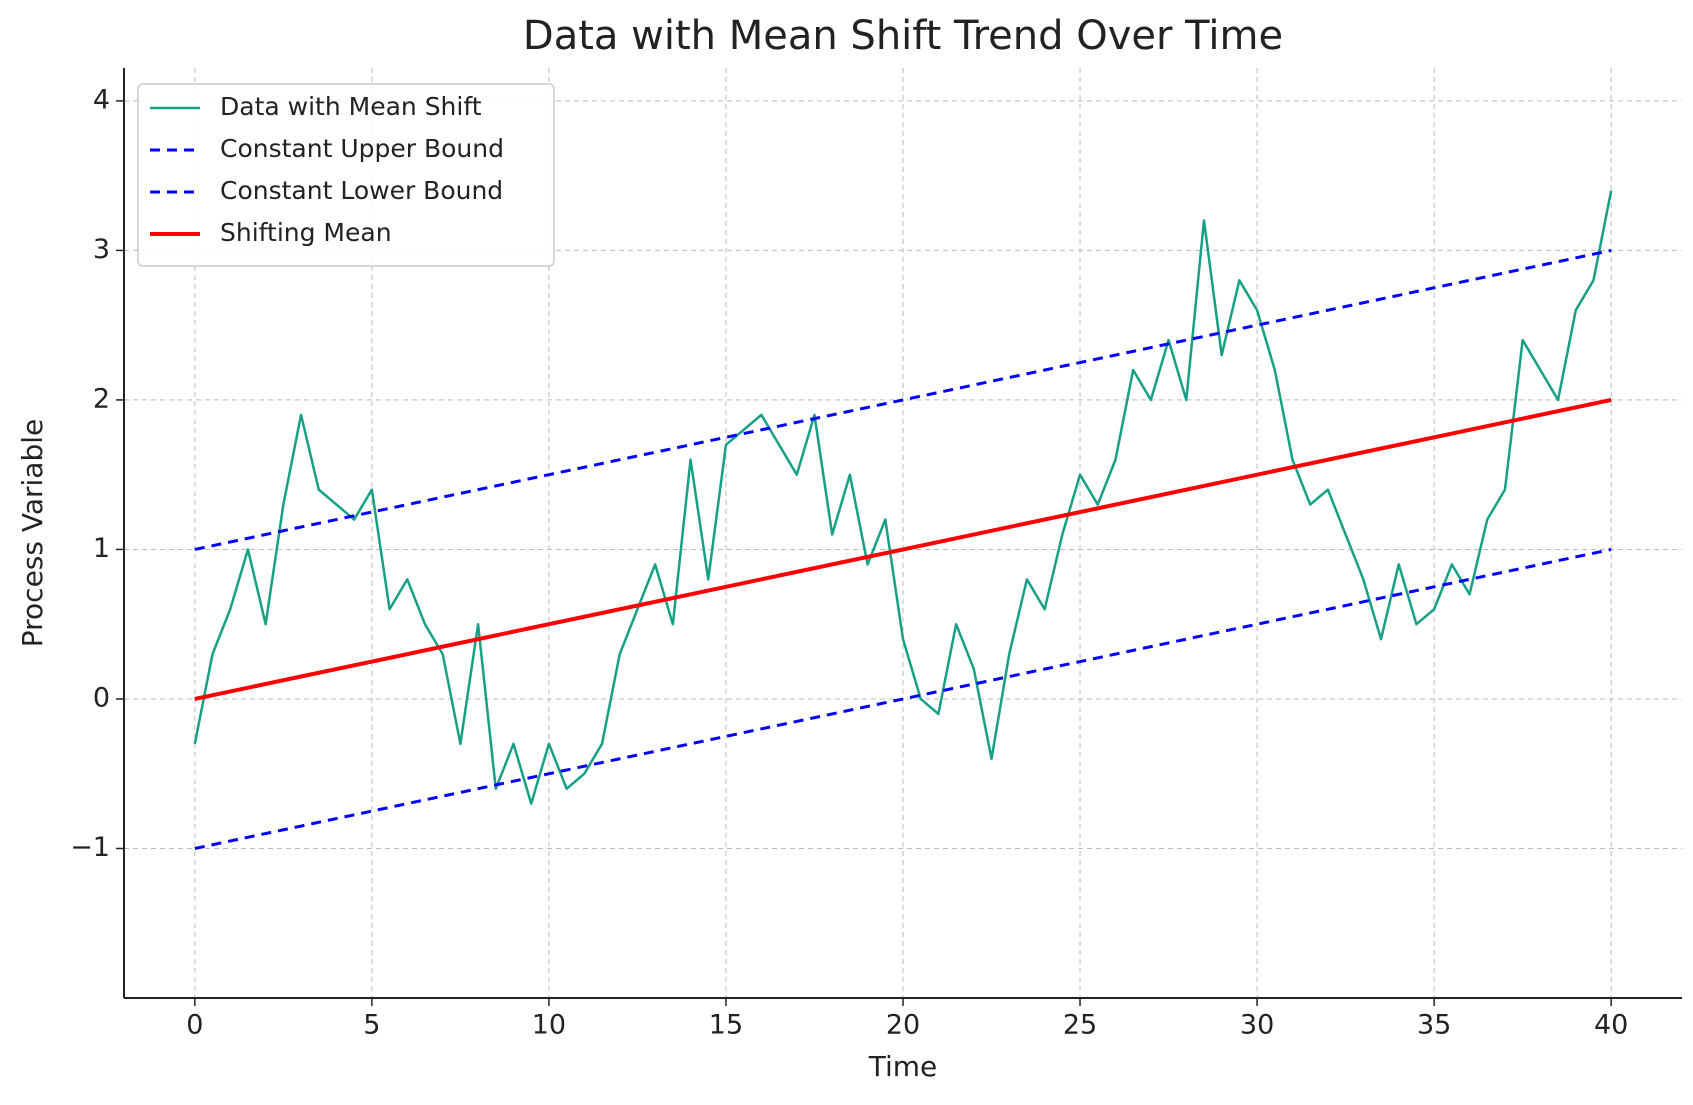  What do you see at coordinates (32, 533) in the screenshot?
I see `y-axis-label: Process Variable` at bounding box center [32, 533].